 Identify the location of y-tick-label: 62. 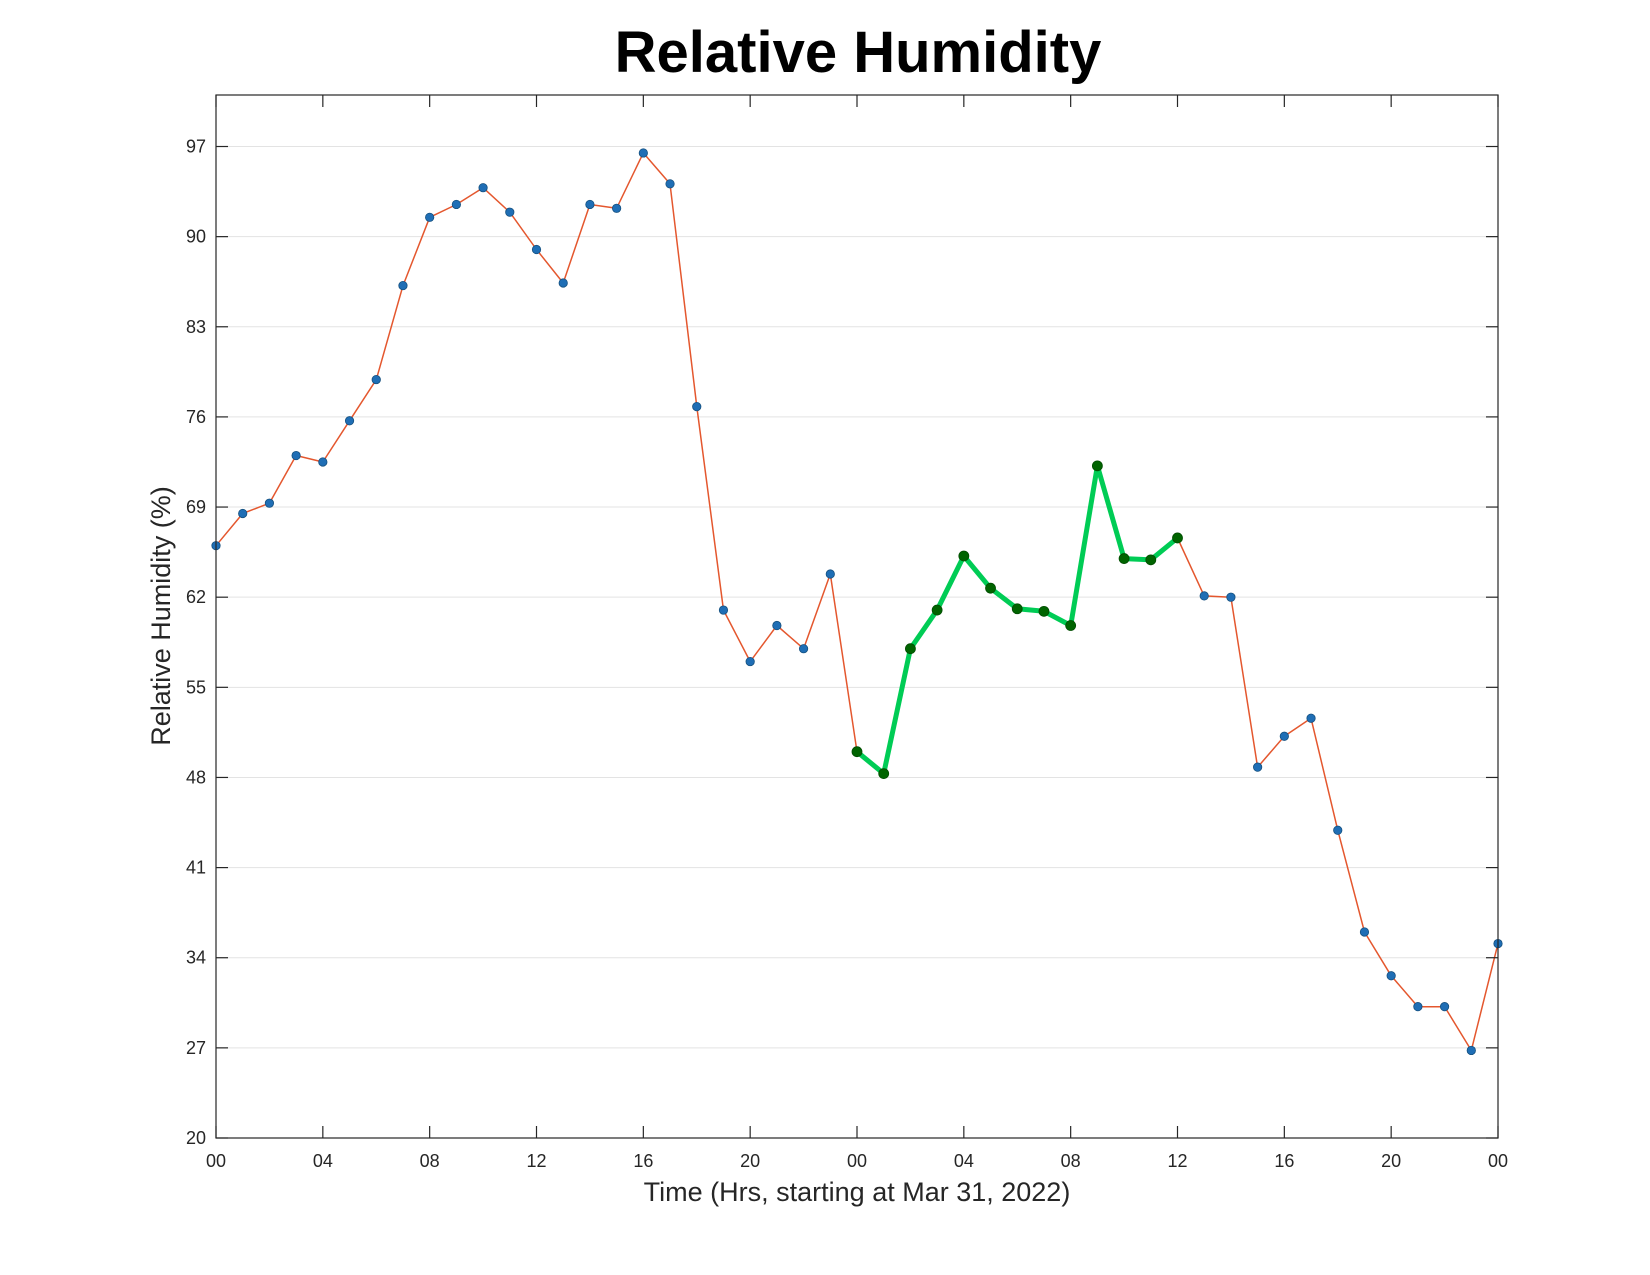
(196, 597).